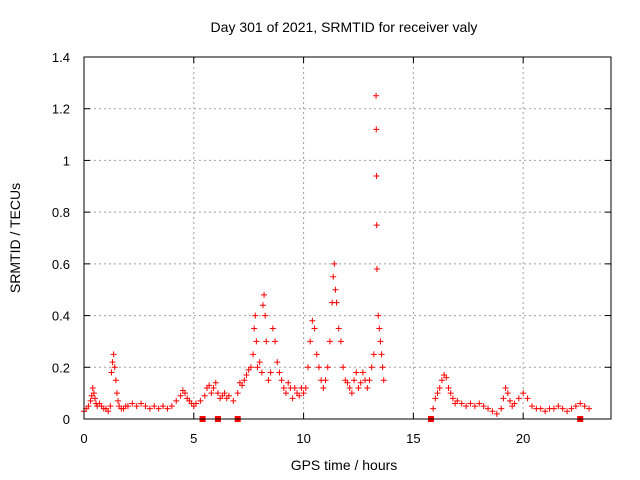 This screenshot has height=480, width=640. What do you see at coordinates (66, 160) in the screenshot?
I see `y-tick-label: 1` at bounding box center [66, 160].